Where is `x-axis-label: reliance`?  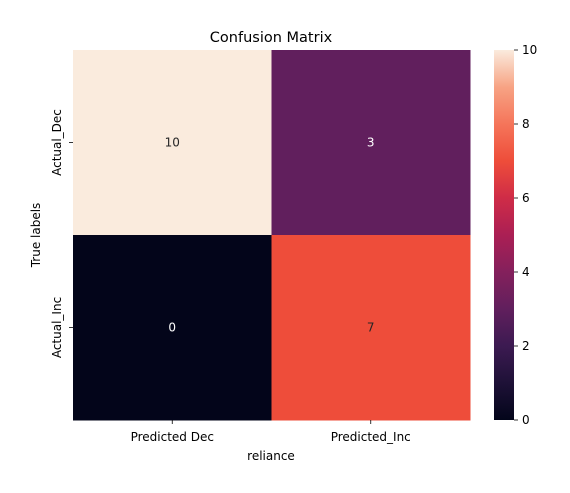 x-axis-label: reliance is located at coordinates (271, 456).